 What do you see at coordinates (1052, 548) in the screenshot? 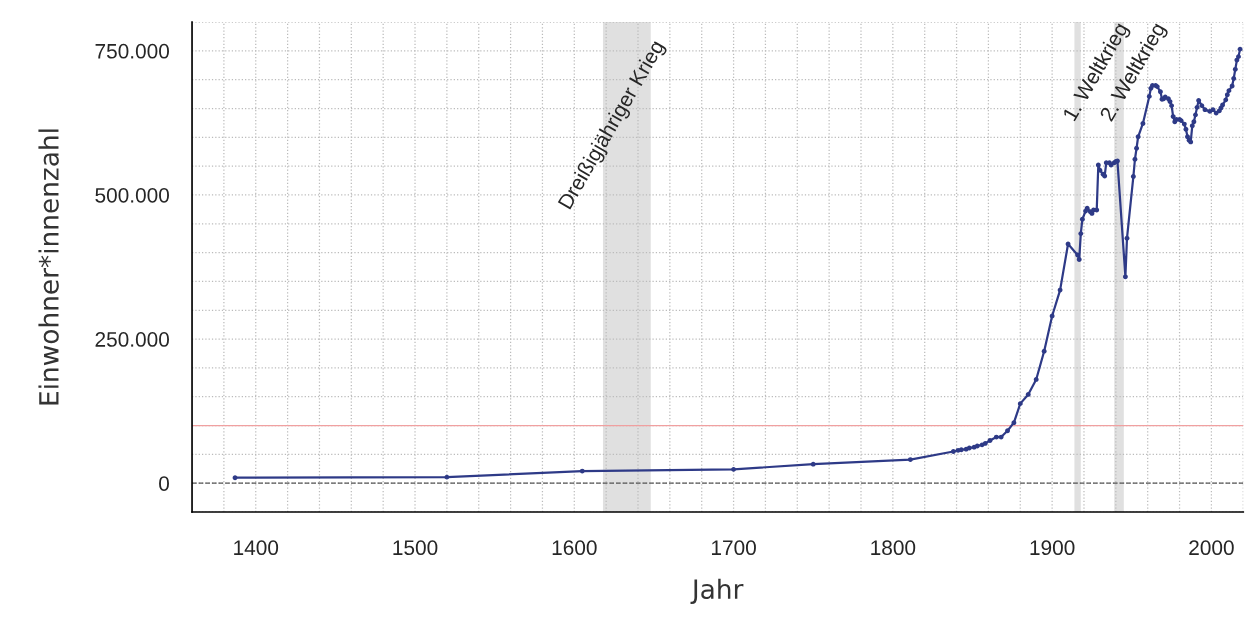
I see `x-tick-label: 1900` at bounding box center [1052, 548].